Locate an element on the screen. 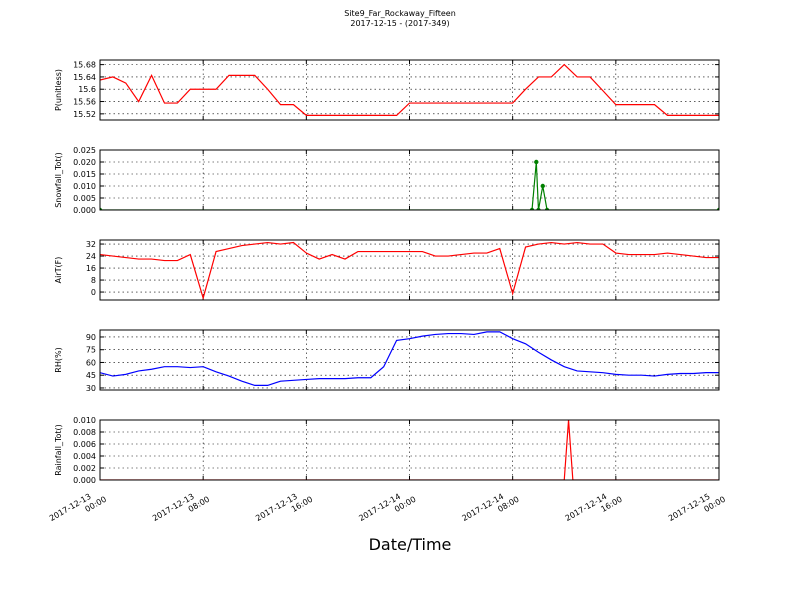  y-tick-label: 0 is located at coordinates (93, 292).